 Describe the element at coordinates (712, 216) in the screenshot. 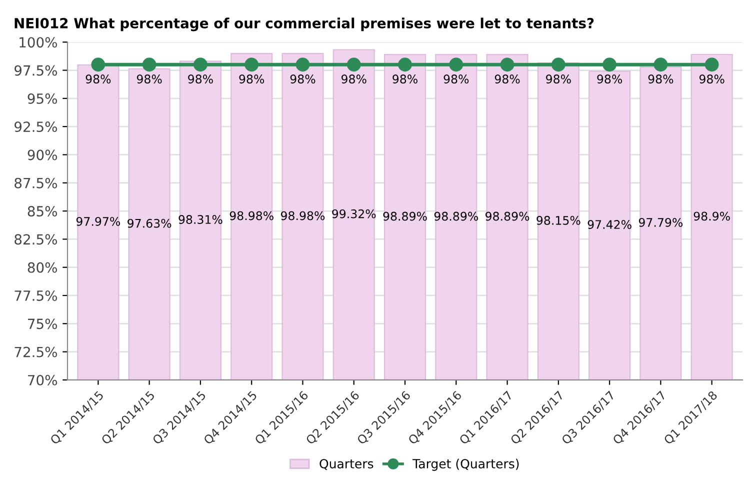

I see `data-label: 98.9%` at that location.